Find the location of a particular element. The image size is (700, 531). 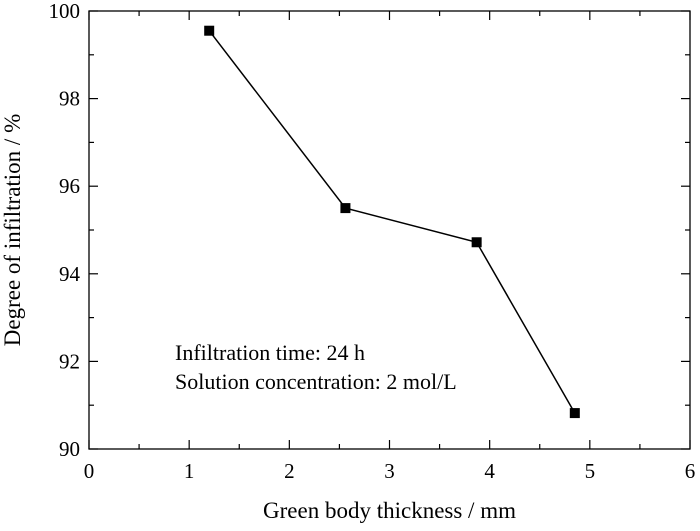

x-tick-label: 2 is located at coordinates (289, 471).